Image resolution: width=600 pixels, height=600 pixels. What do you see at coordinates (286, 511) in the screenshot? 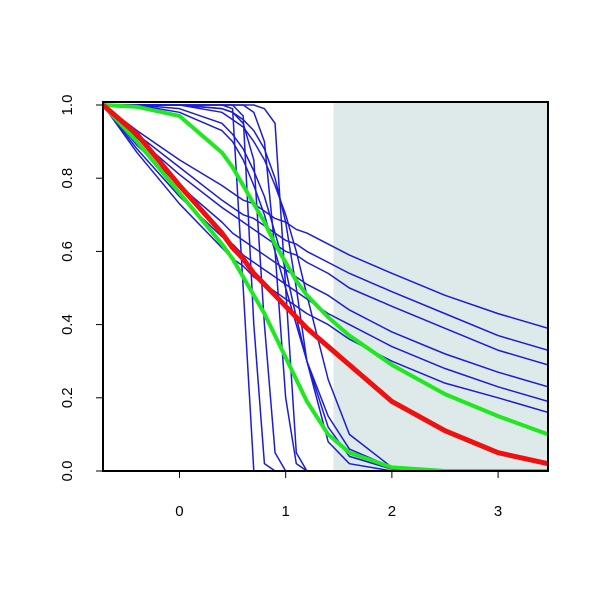
I see `x-tick-label: 1` at bounding box center [286, 511].